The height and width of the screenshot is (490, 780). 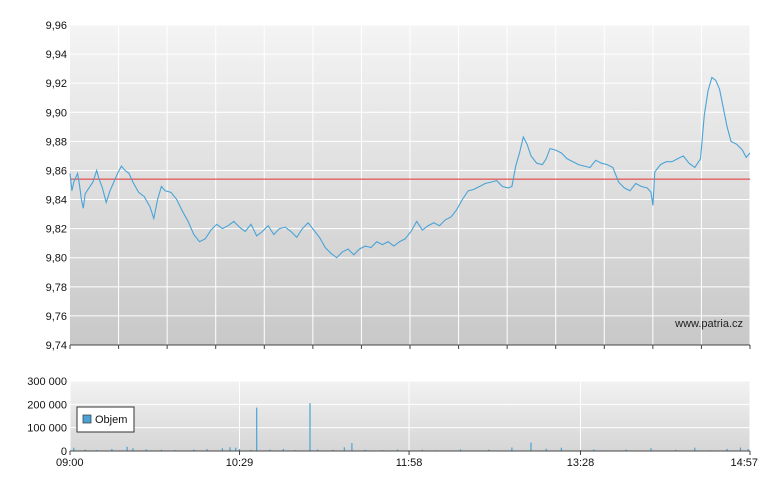 I want to click on price-y-tick-label: 9,78, so click(x=56, y=288).